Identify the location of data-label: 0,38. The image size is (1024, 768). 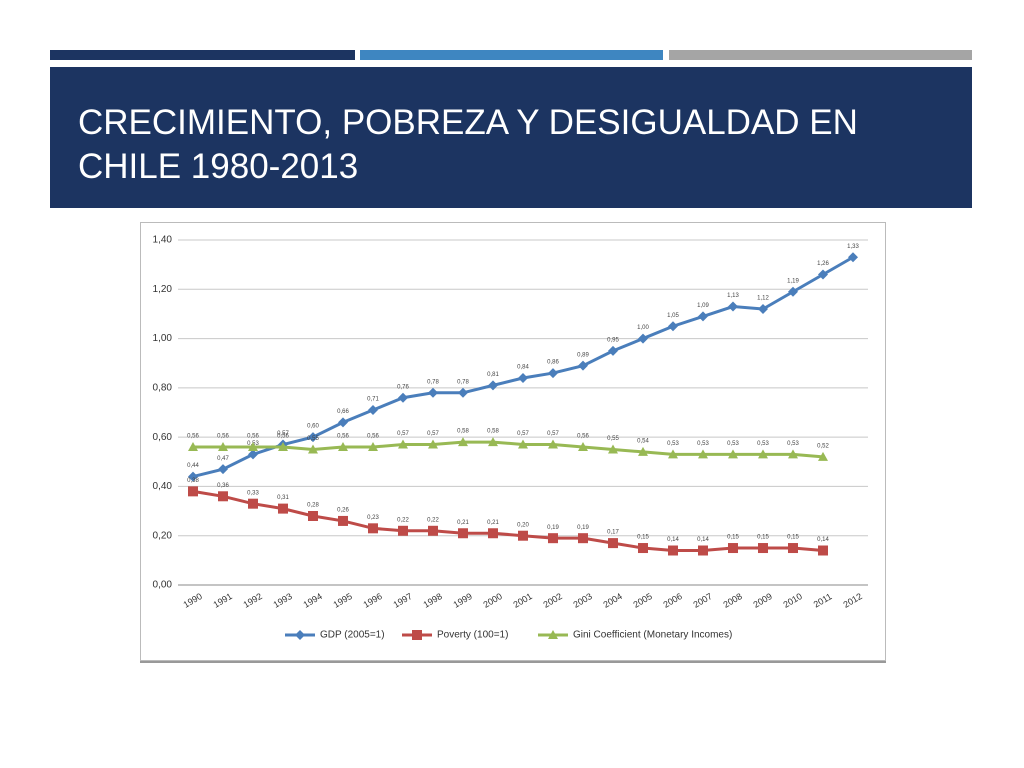
(193, 481).